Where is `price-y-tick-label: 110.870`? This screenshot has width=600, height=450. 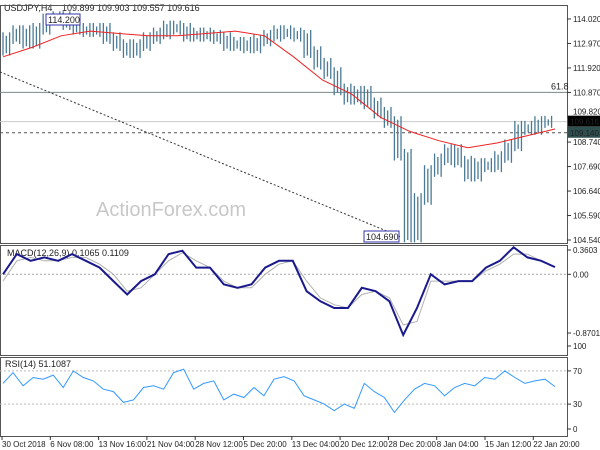
price-y-tick-label: 110.870 is located at coordinates (586, 92).